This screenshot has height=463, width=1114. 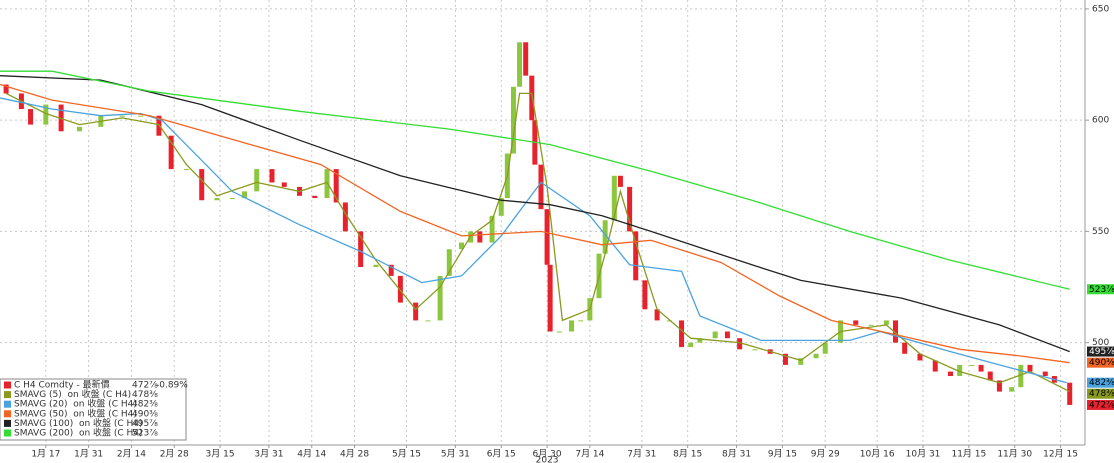 What do you see at coordinates (45, 454) in the screenshot?
I see `x-tick-label: 1月 17` at bounding box center [45, 454].